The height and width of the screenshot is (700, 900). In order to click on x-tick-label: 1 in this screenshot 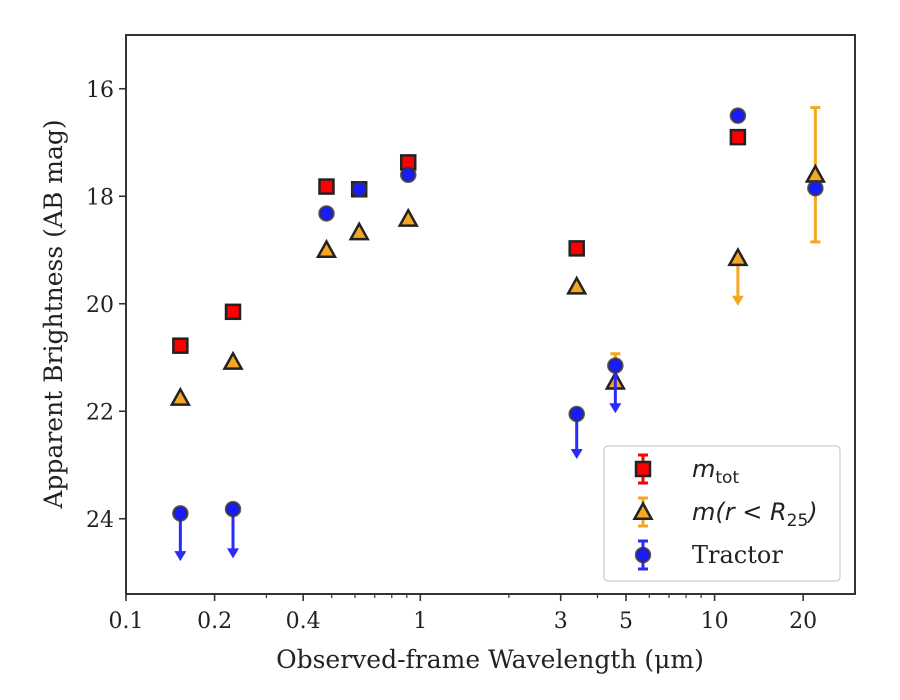, I will do `click(420, 621)`.